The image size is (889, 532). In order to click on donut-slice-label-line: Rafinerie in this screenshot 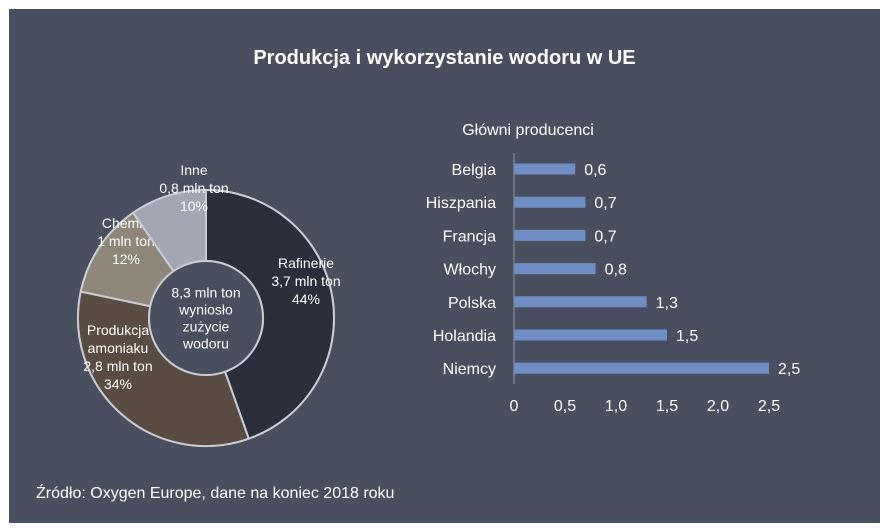, I will do `click(306, 263)`.